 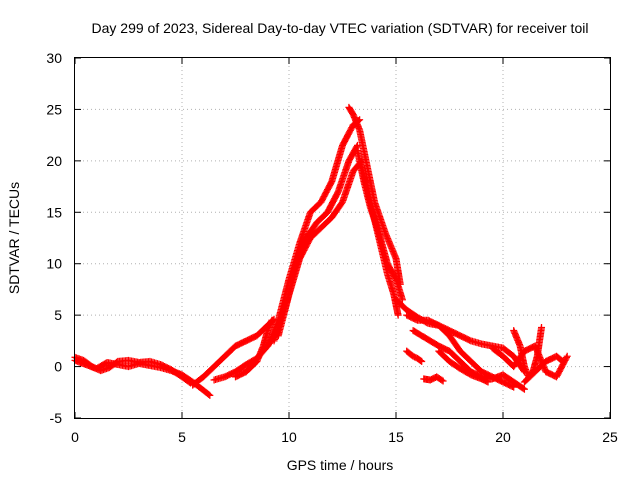 What do you see at coordinates (14, 238) in the screenshot?
I see `y-axis-label: SDTVAR / TECUs` at bounding box center [14, 238].